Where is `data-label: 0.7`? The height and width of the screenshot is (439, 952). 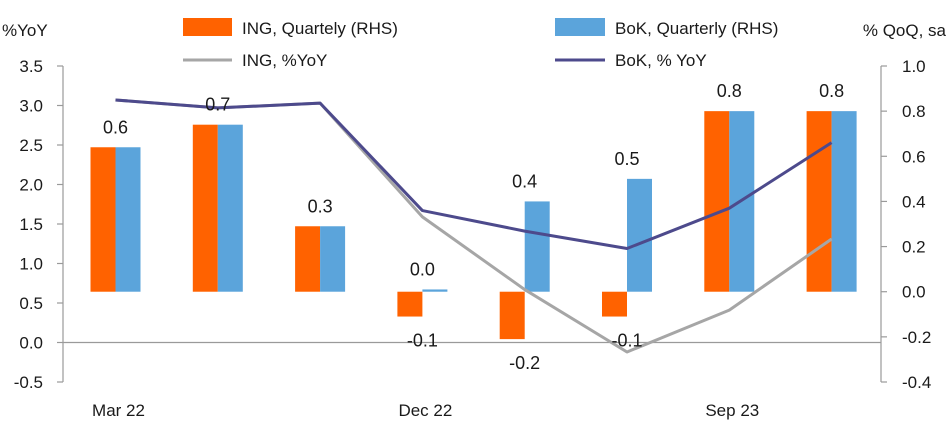 data-label: 0.7 is located at coordinates (217, 105).